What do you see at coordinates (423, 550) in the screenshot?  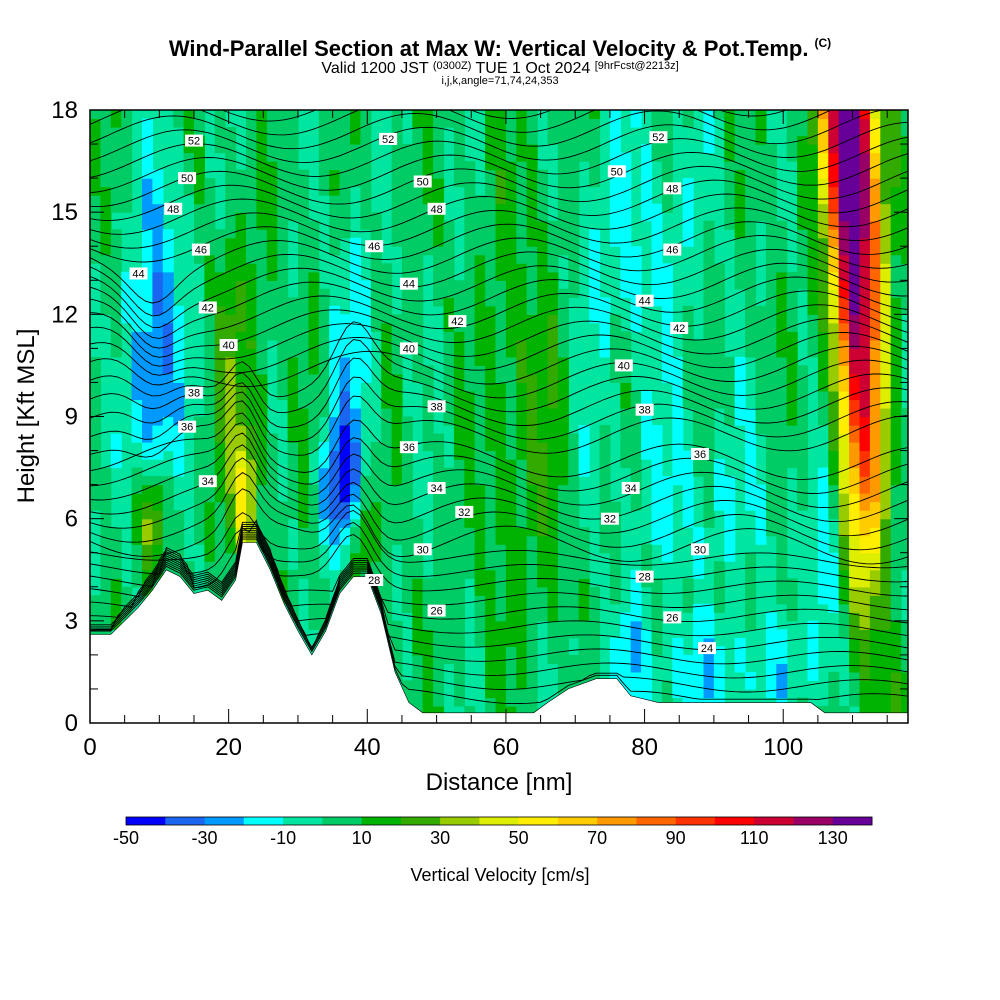 I see `theta-label-text: 30` at bounding box center [423, 550].